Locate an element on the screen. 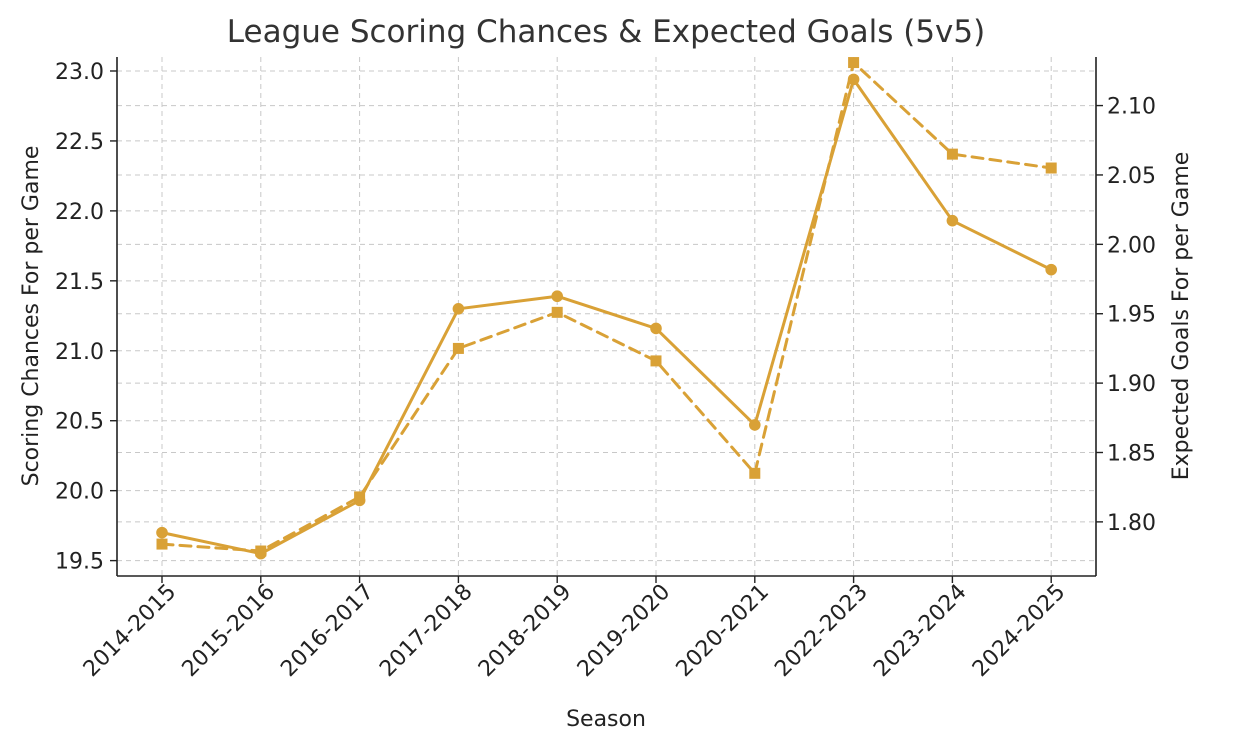 The height and width of the screenshot is (752, 1260). left-tick-label: 22.5 is located at coordinates (79, 142).